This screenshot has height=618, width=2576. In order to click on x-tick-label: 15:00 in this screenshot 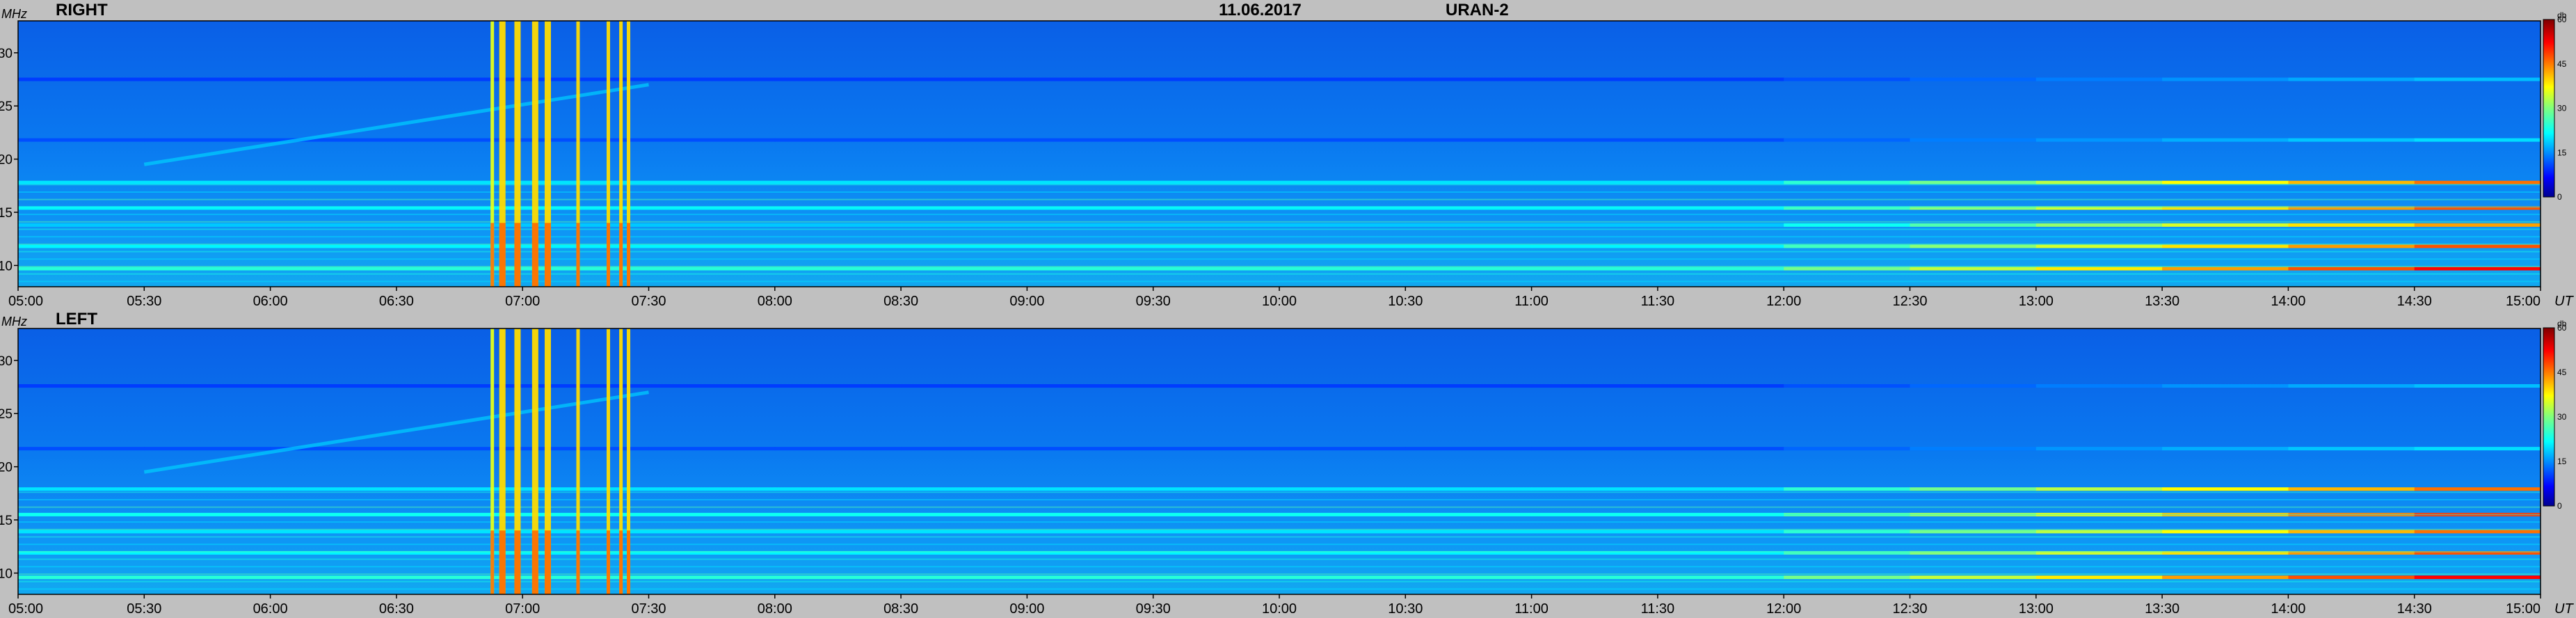, I will do `click(2523, 609)`.